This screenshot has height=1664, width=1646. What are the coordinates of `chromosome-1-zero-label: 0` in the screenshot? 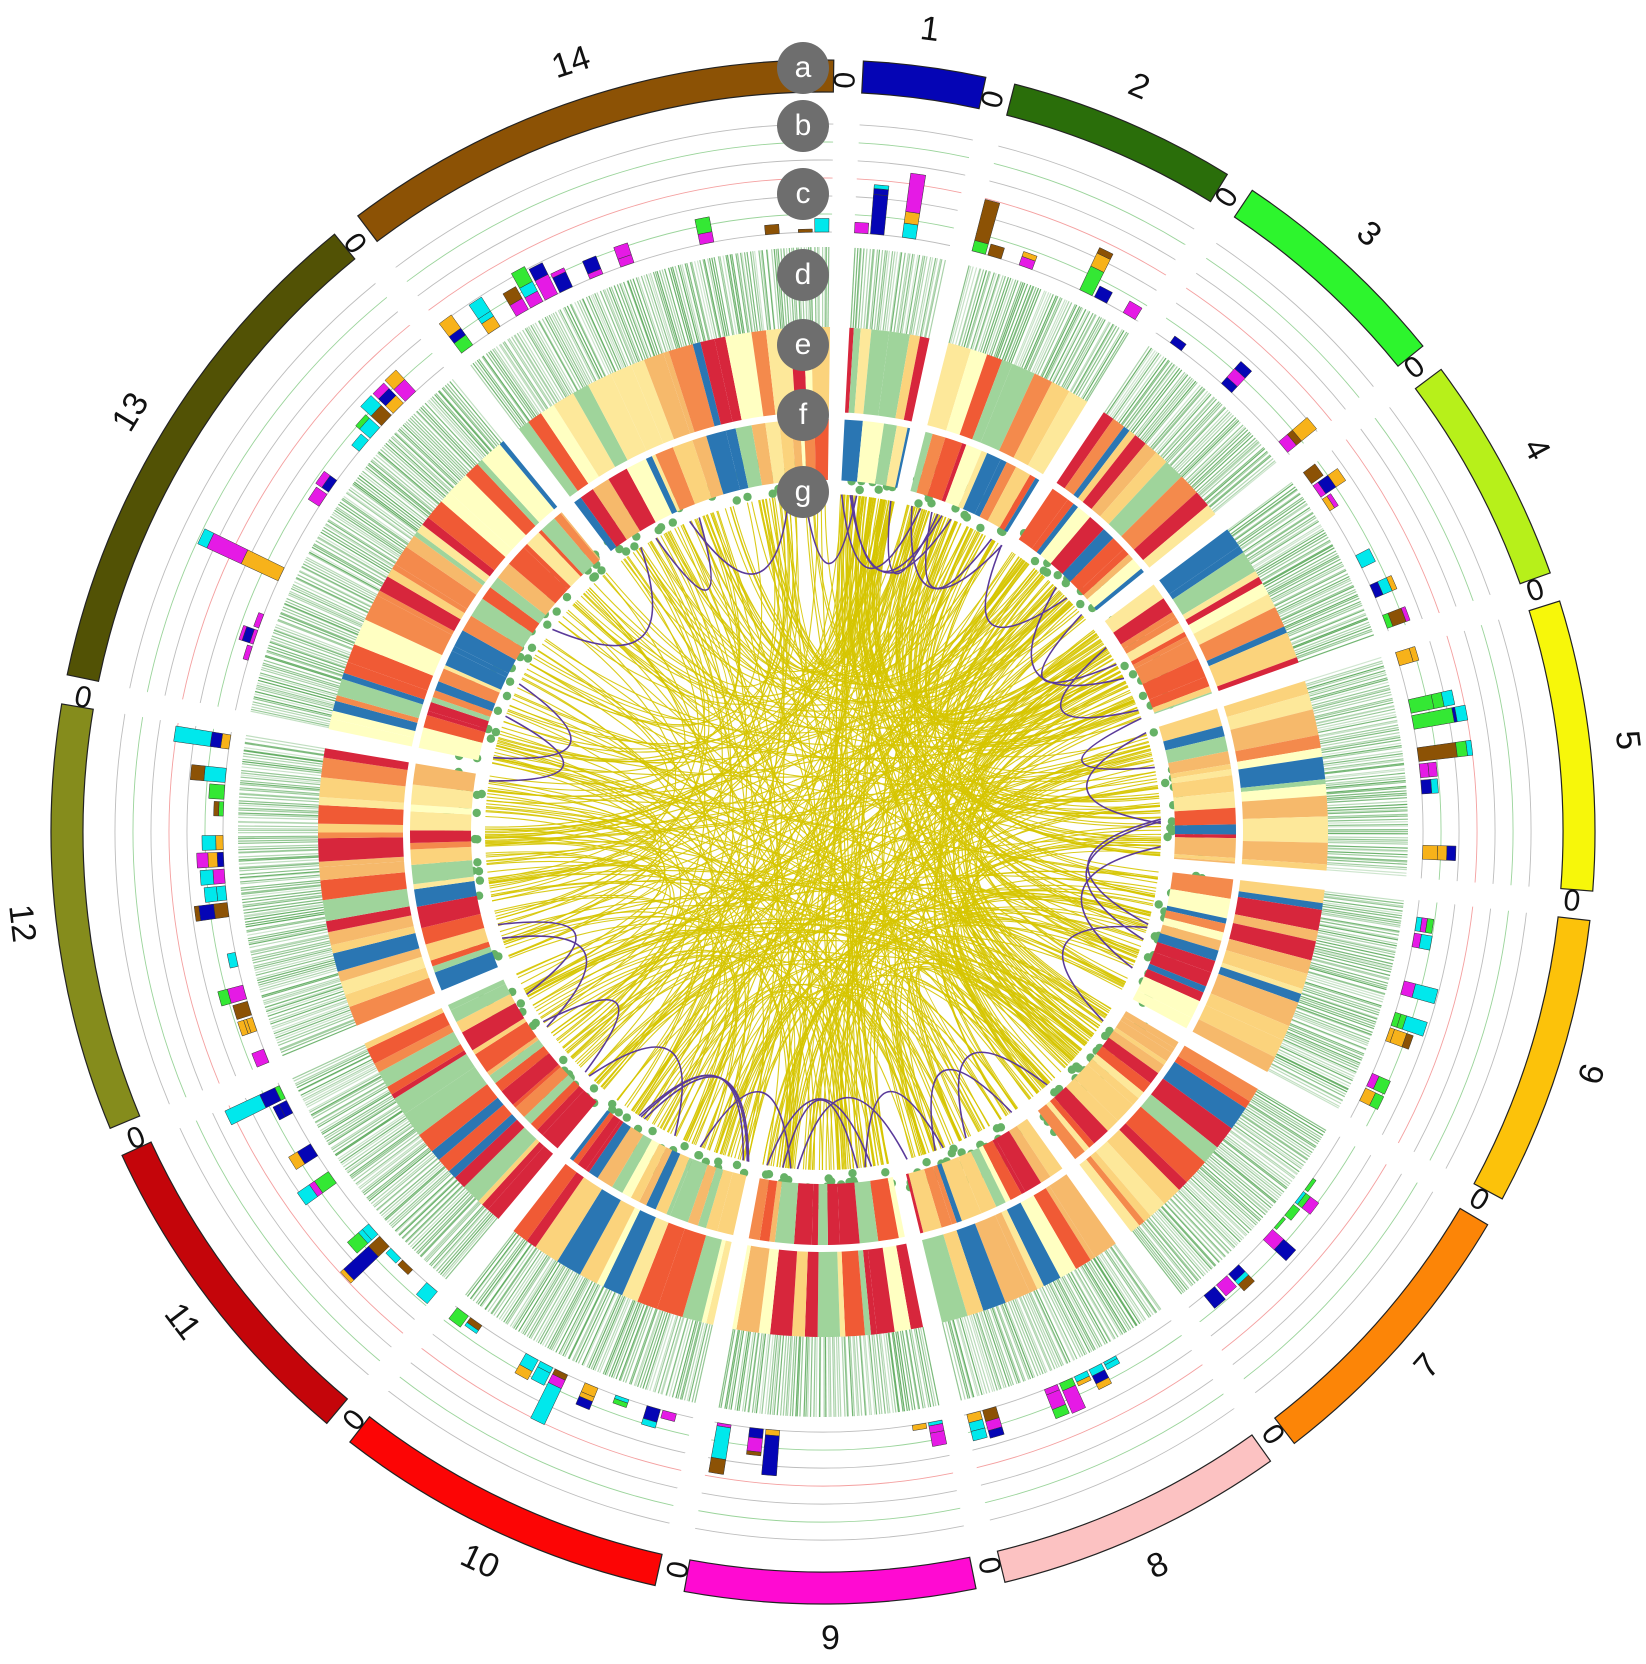 It's located at (845, 80).